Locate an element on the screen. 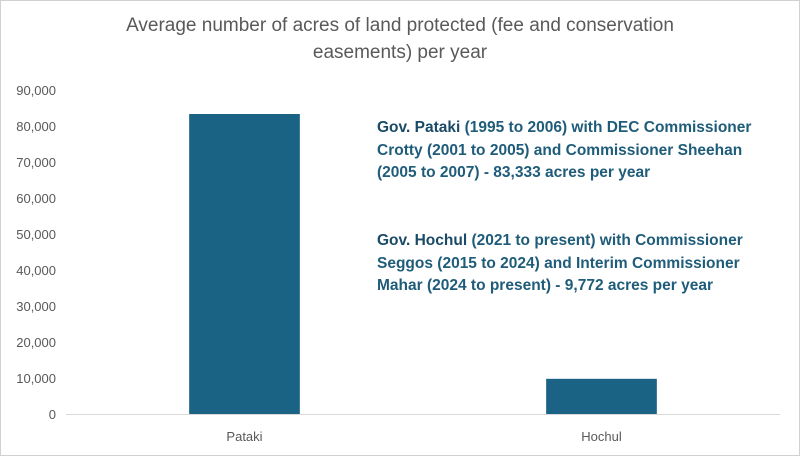 Image resolution: width=800 pixels, height=456 pixels. y-tick-label: 20,000 is located at coordinates (36, 342).